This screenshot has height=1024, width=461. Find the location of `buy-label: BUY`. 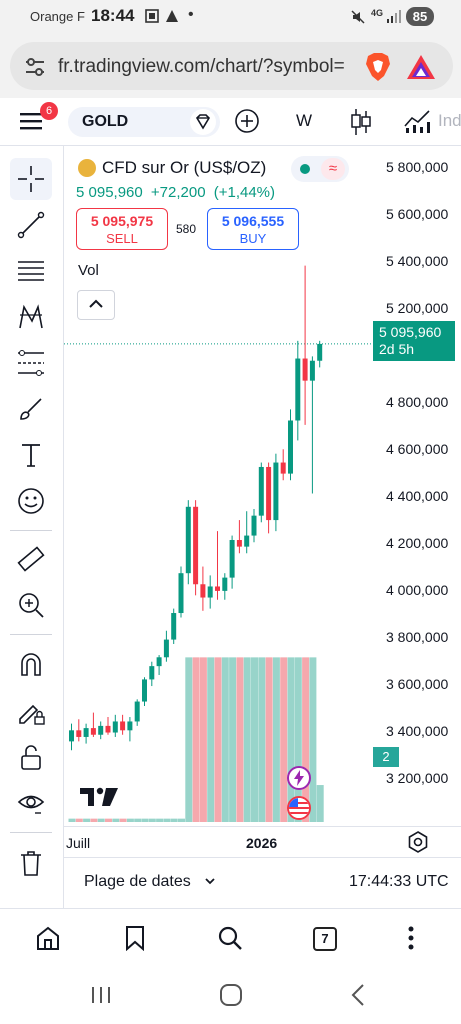

buy-label: BUY is located at coordinates (253, 238).